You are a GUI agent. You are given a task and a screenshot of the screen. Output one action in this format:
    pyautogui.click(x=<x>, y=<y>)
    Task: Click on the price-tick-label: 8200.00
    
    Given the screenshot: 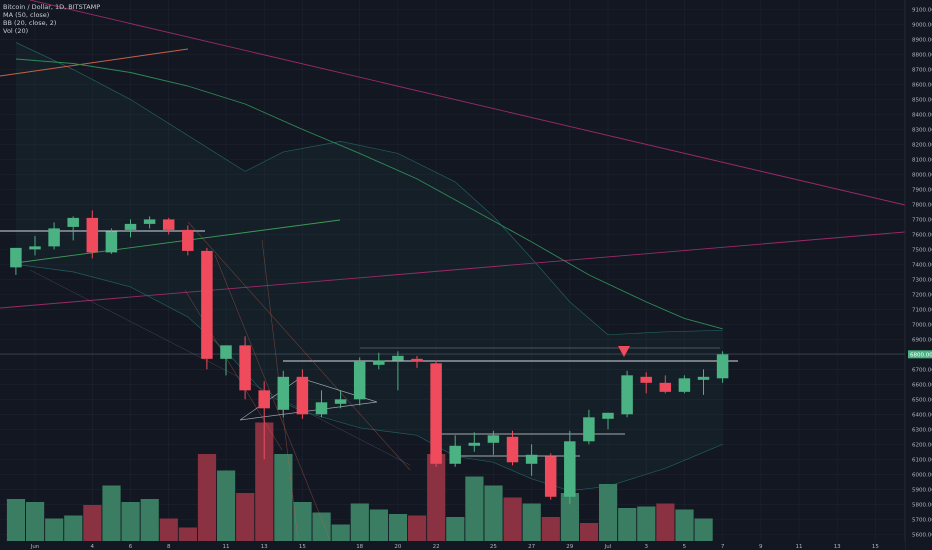 What is the action you would take?
    pyautogui.click(x=922, y=145)
    